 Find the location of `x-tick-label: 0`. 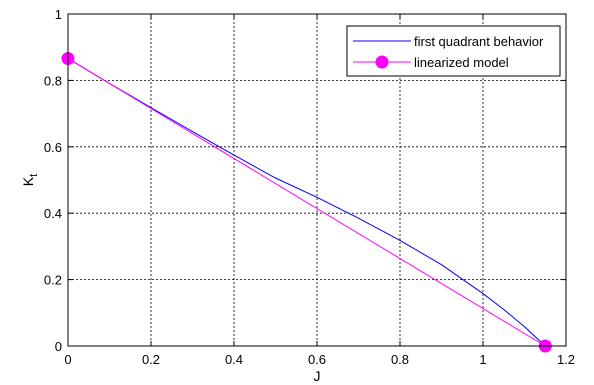

x-tick-label: 0 is located at coordinates (67, 359).